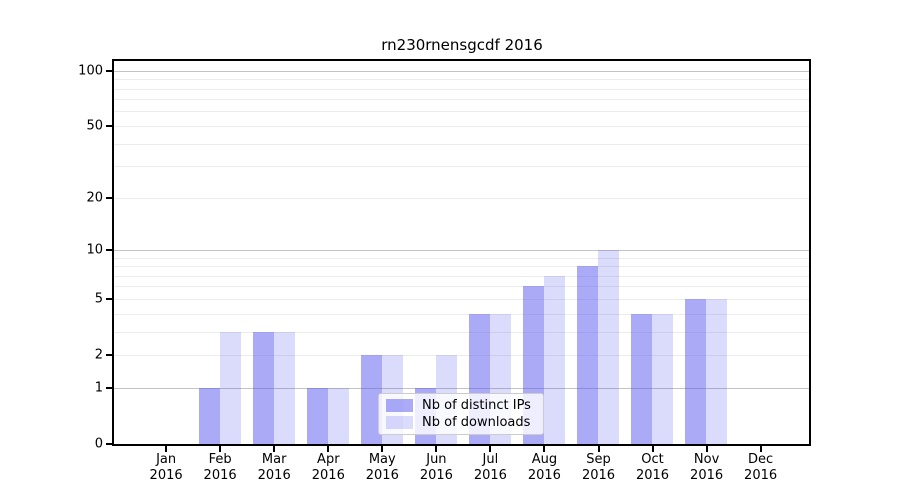  I want to click on y-axis-tick-label: 20, so click(94, 198).